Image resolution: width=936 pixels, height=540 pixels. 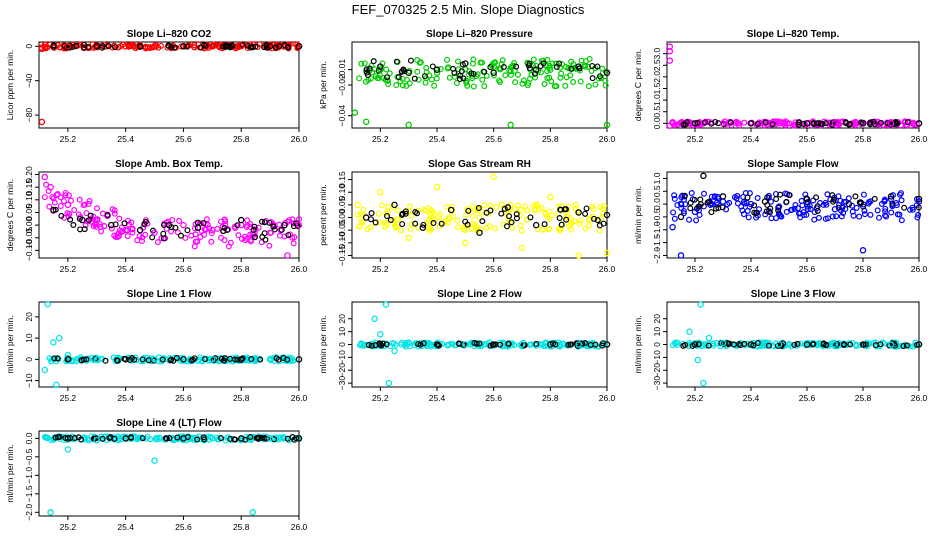 What do you see at coordinates (342, 332) in the screenshot?
I see `y-tick-label: 10` at bounding box center [342, 332].